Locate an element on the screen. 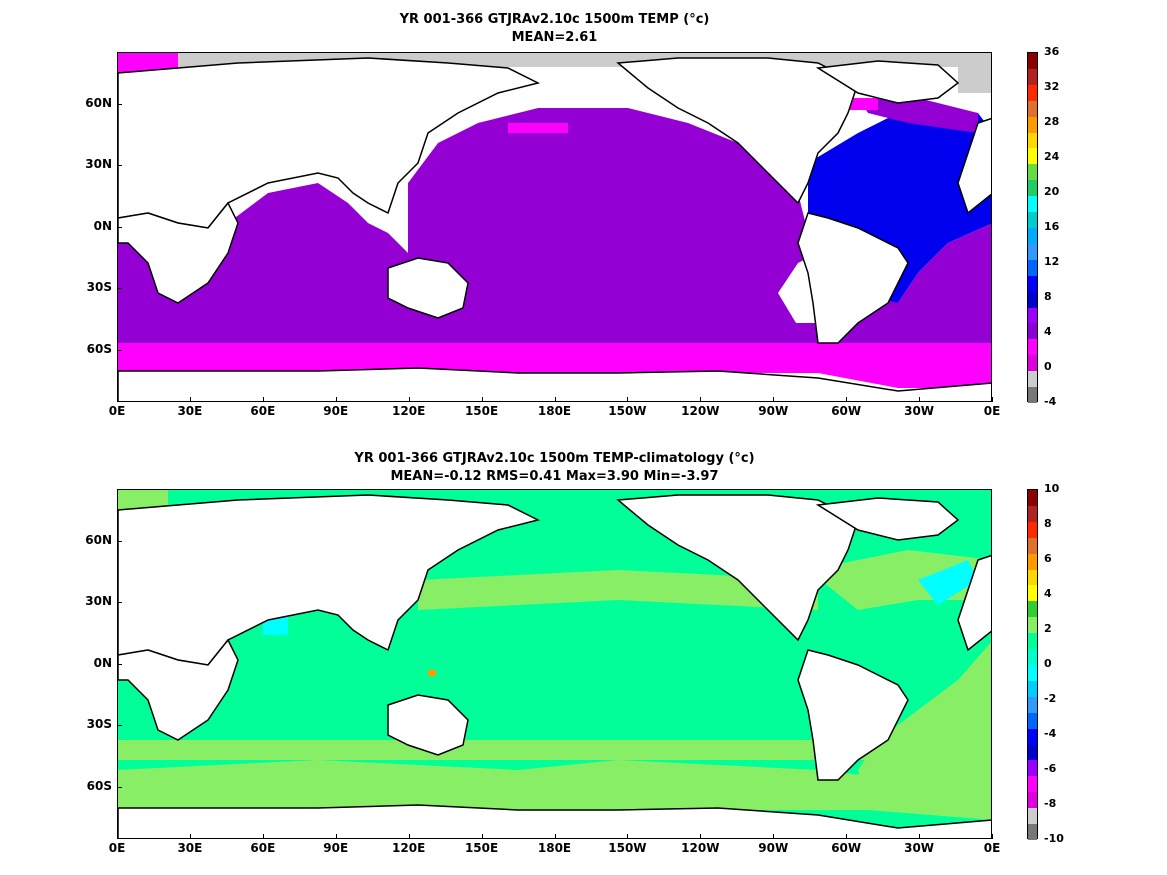  panel2-ylabel-60n: 60N is located at coordinates (98, 540).